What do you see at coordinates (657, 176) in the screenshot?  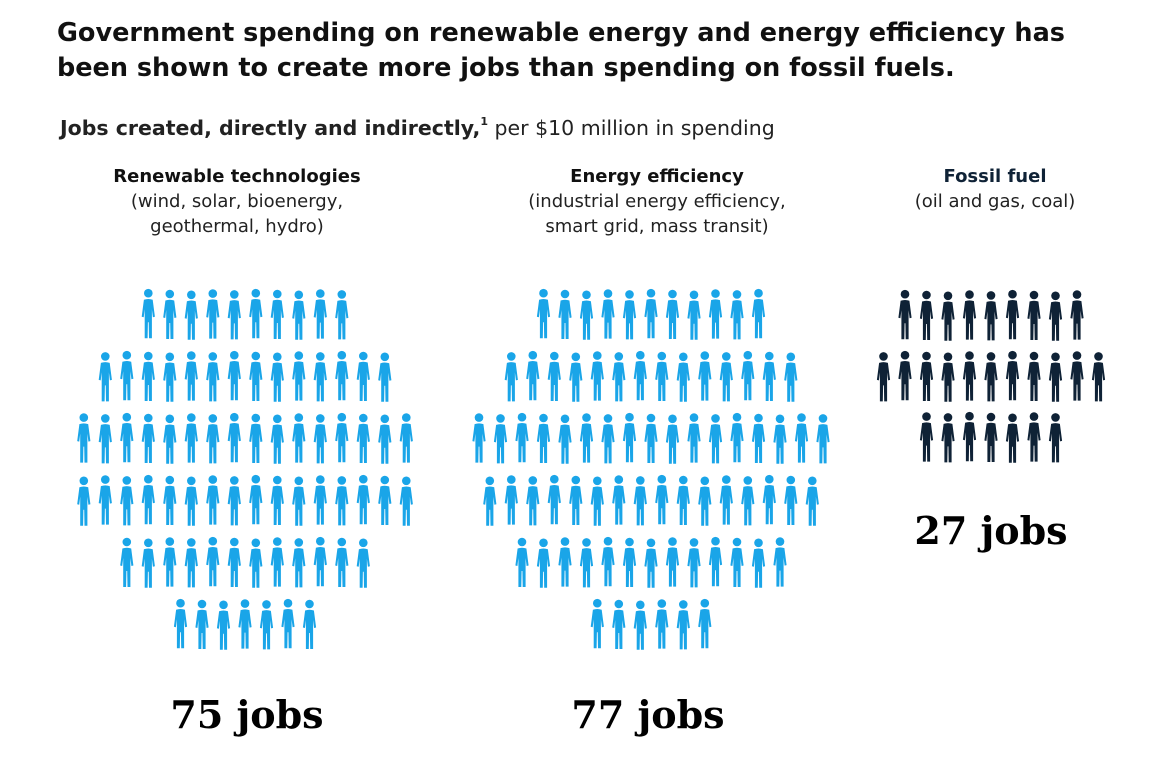 I see `category-name: Energy efficiency` at bounding box center [657, 176].